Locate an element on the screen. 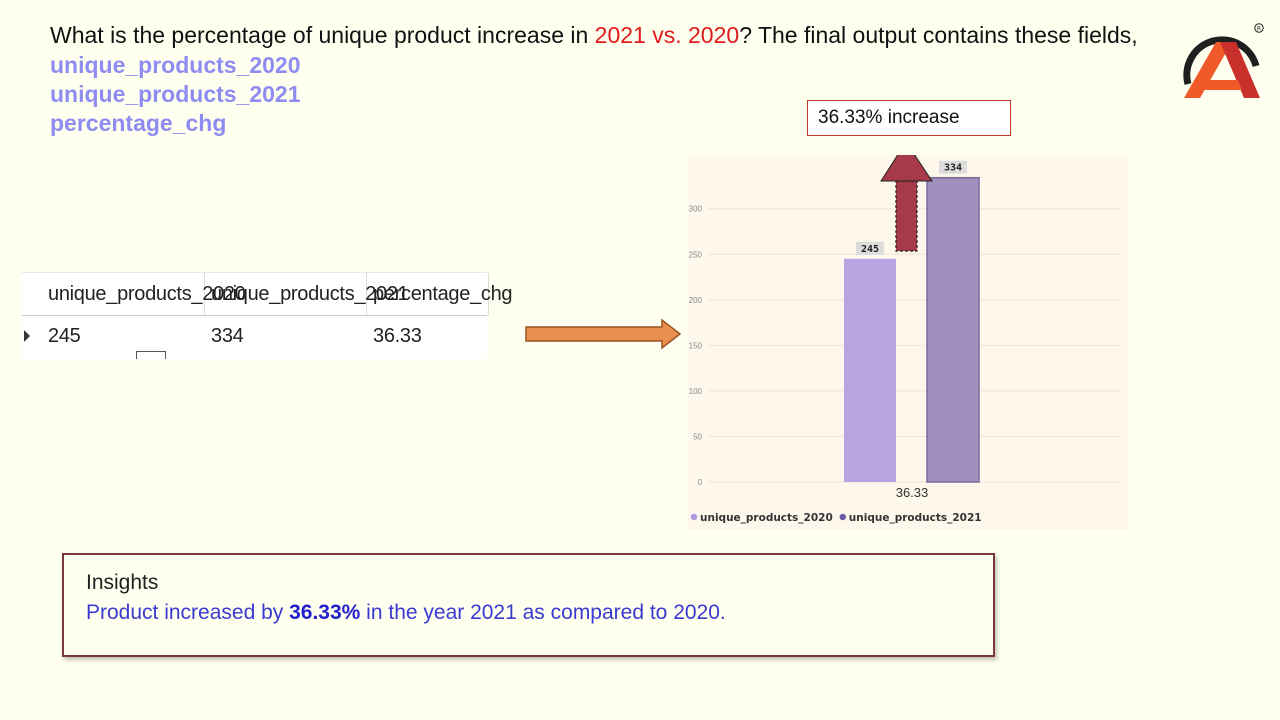  grid-header-cell: unique_products_2021 is located at coordinates (307, 294).